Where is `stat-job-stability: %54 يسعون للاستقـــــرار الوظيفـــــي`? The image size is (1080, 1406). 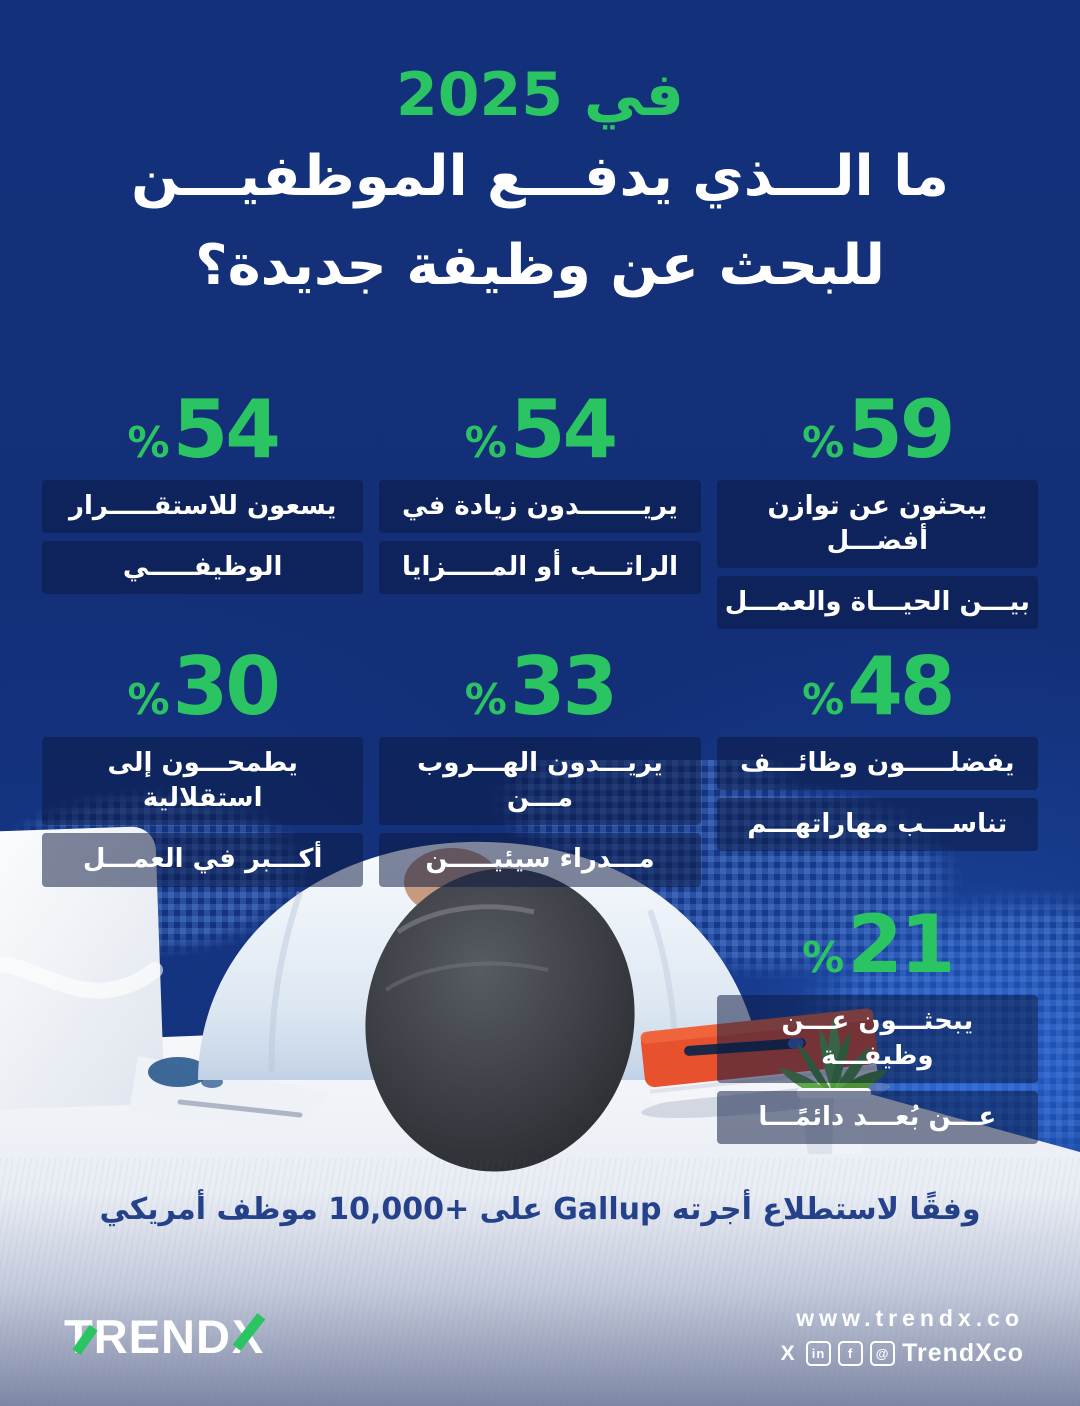
stat-job-stability: %54 يسعون للاستقـــــرار الوظيفـــــي is located at coordinates (203, 506).